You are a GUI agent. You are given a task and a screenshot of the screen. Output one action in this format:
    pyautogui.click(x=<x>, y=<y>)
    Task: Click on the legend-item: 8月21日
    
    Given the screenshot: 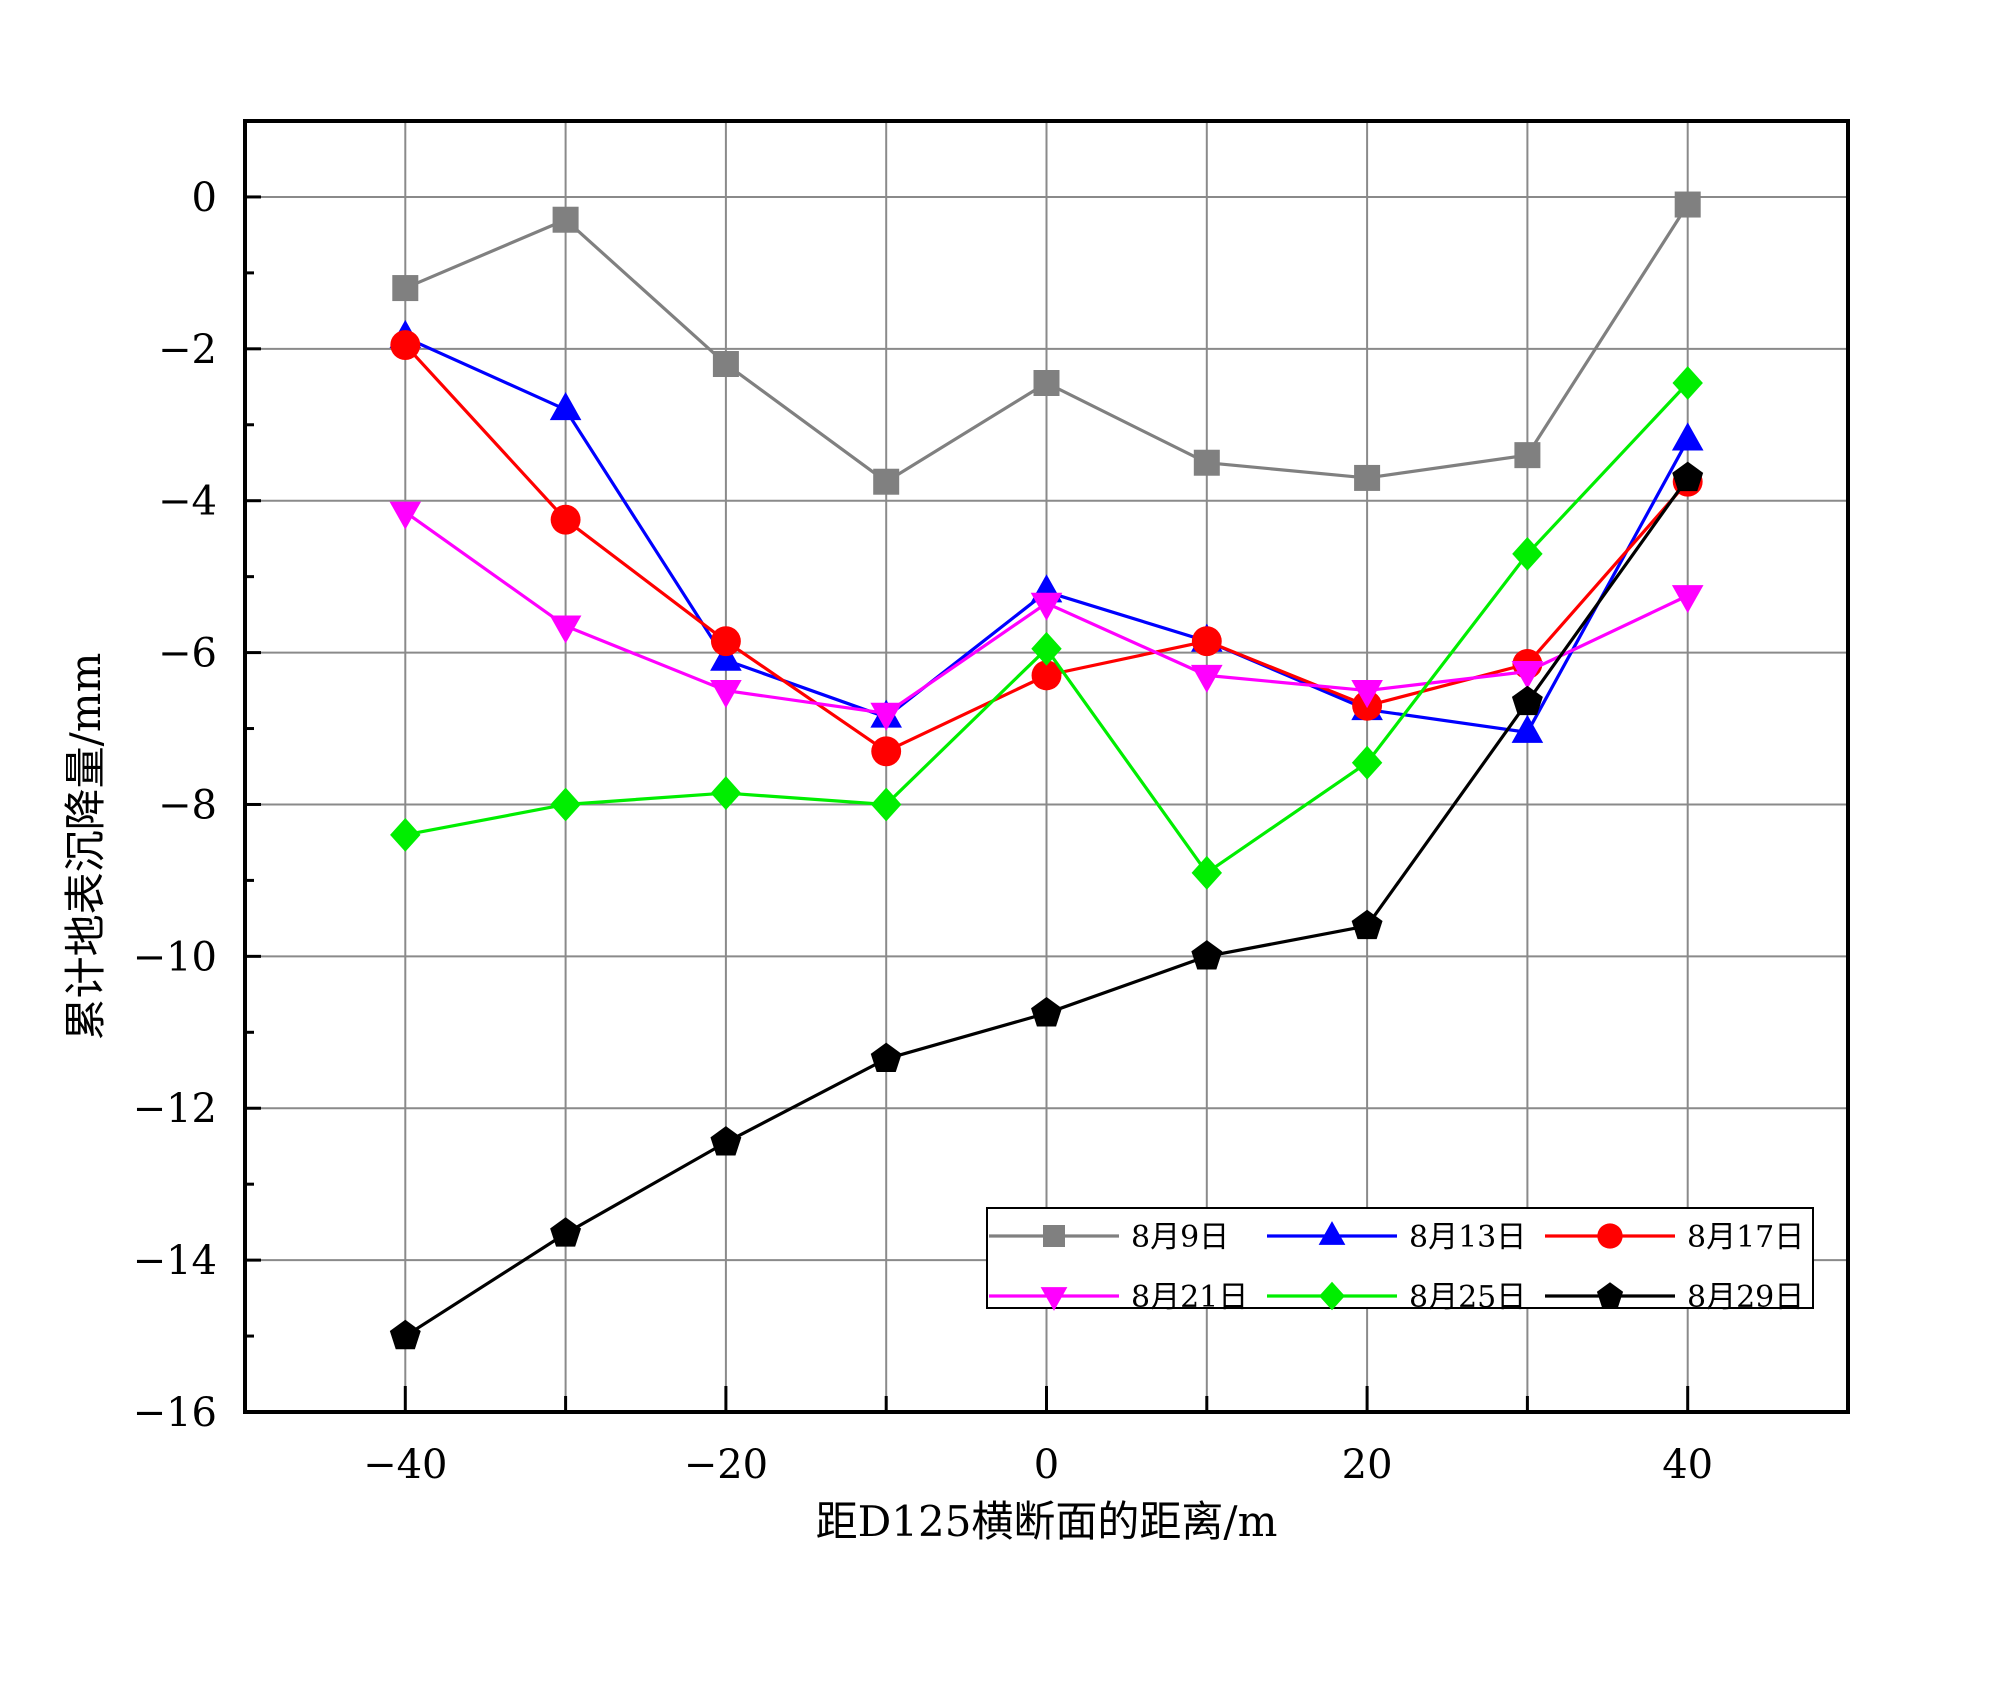 What is the action you would take?
    pyautogui.click(x=1118, y=1297)
    